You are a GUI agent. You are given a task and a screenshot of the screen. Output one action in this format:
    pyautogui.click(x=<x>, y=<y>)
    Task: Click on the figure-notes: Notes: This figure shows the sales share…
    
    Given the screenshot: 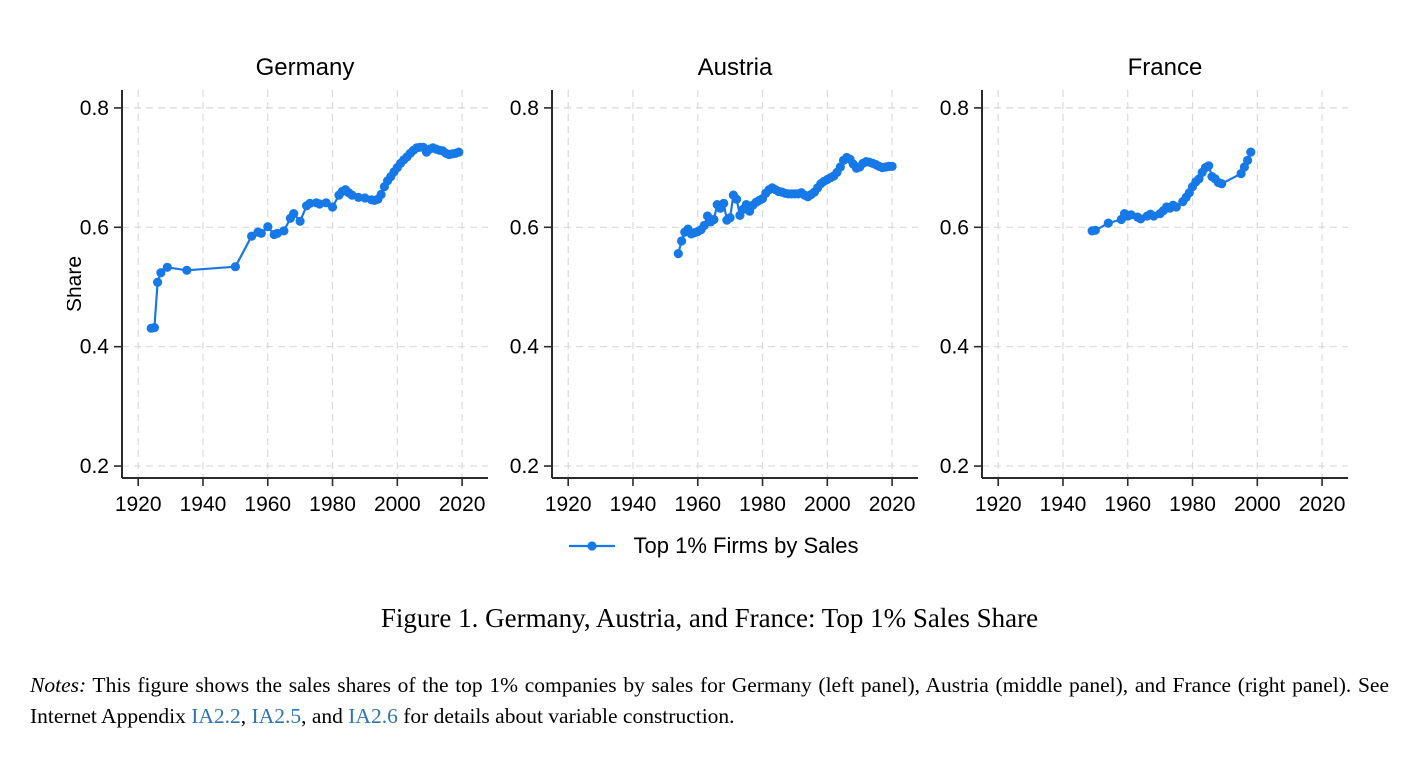 What is the action you would take?
    pyautogui.click(x=709, y=701)
    